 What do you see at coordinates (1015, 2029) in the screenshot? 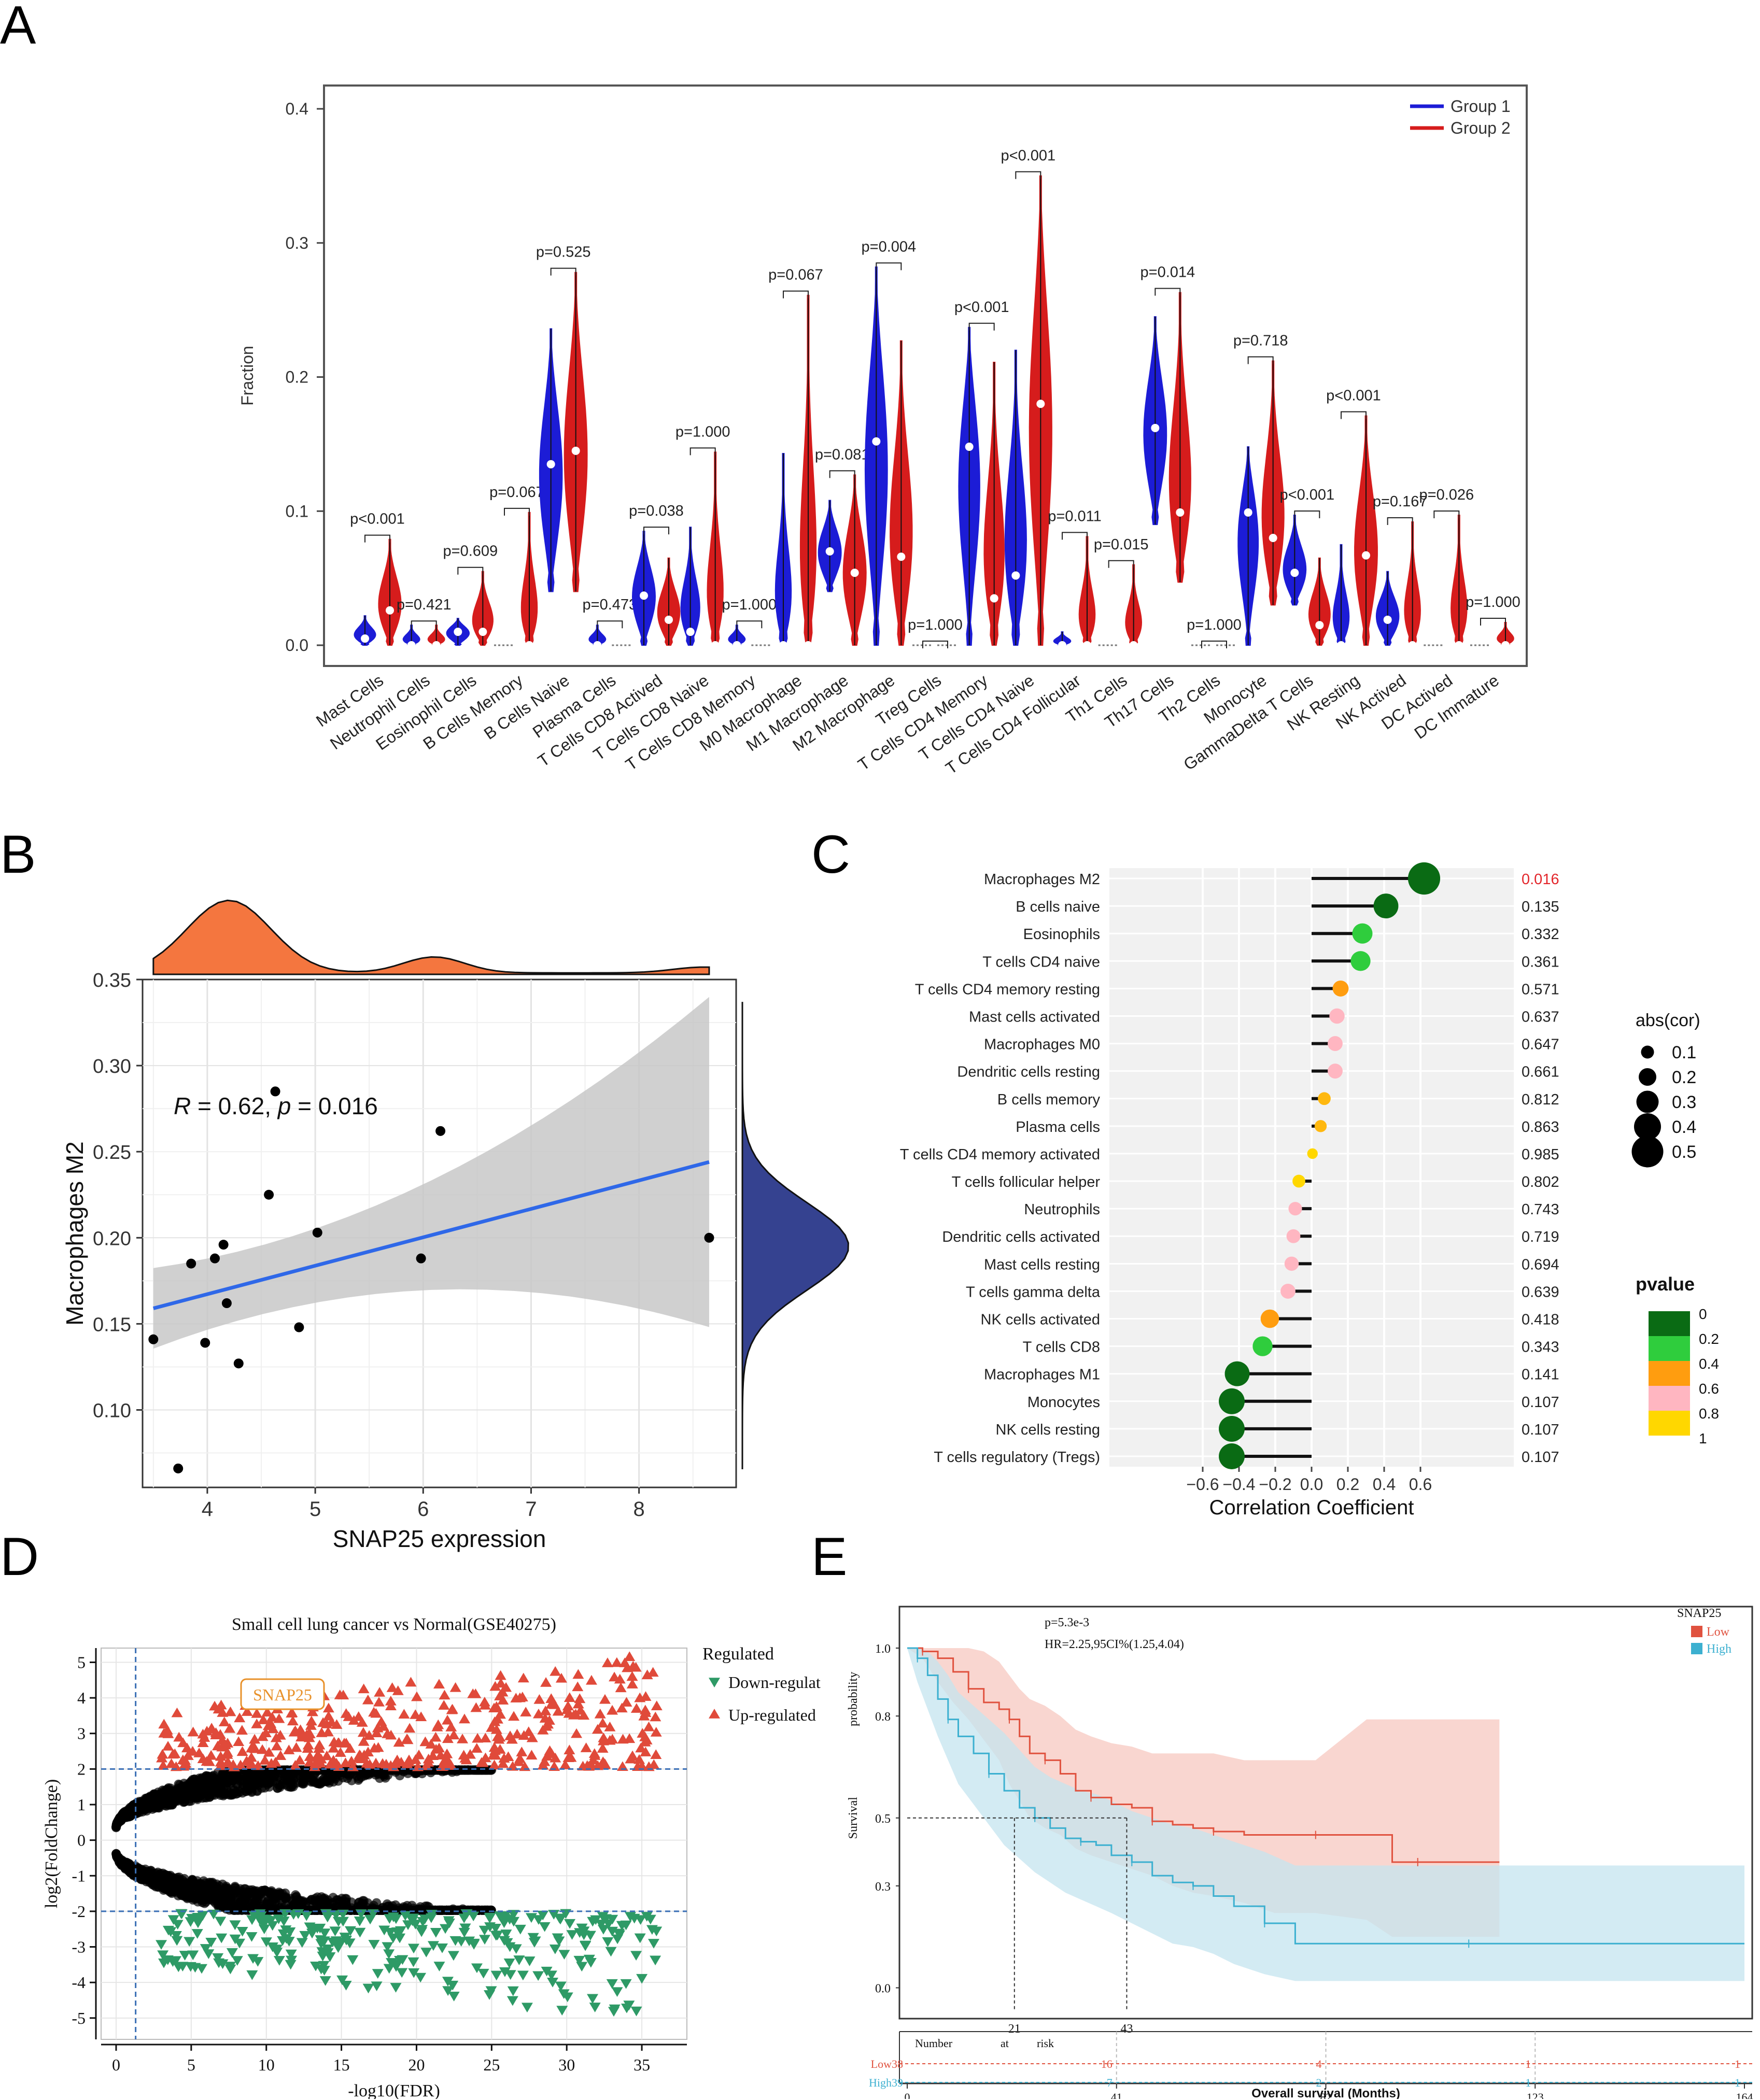
I see `median-label: 21` at bounding box center [1015, 2029].